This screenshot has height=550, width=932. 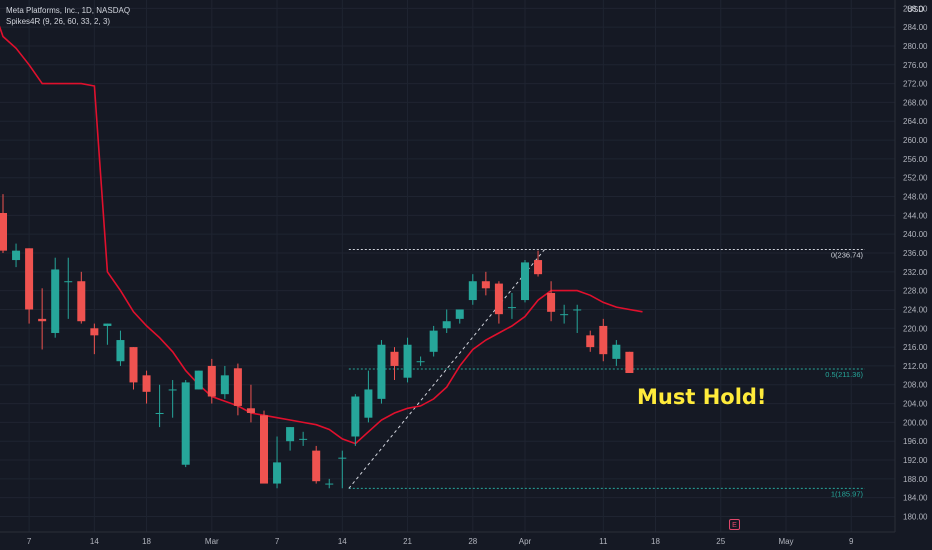 I want to click on price-tick-label: 216.00, so click(x=915, y=347).